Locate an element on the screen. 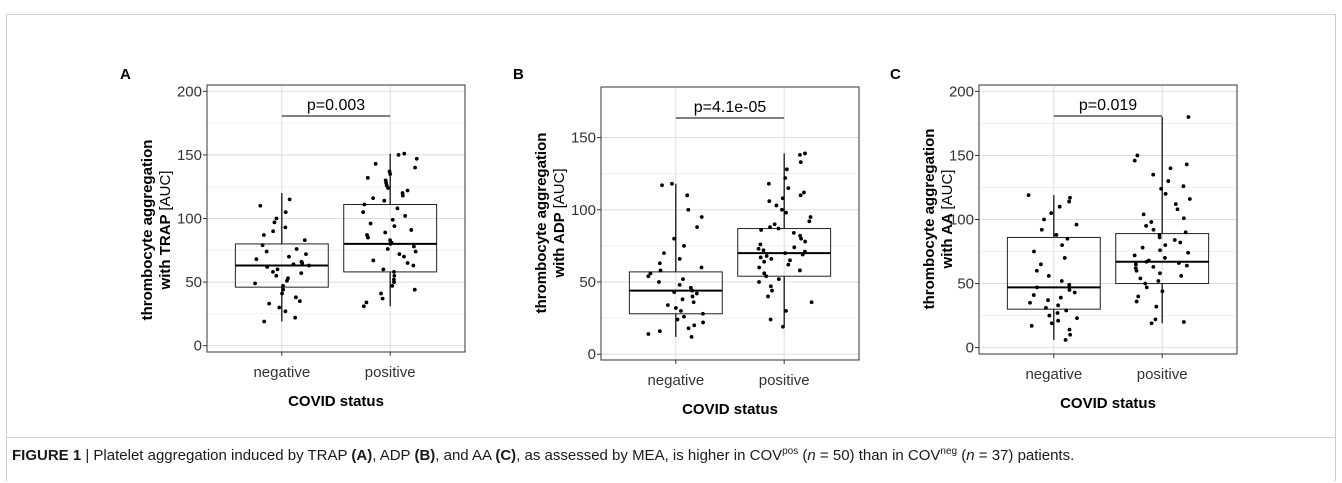  caption-text-8: = 37) patients. is located at coordinates (1024, 455).